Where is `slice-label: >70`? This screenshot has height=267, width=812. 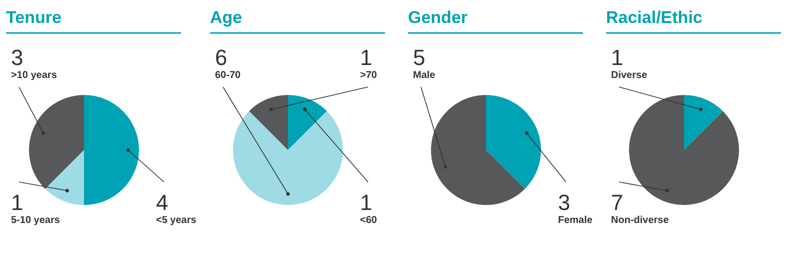
slice-label: >70 is located at coordinates (369, 75).